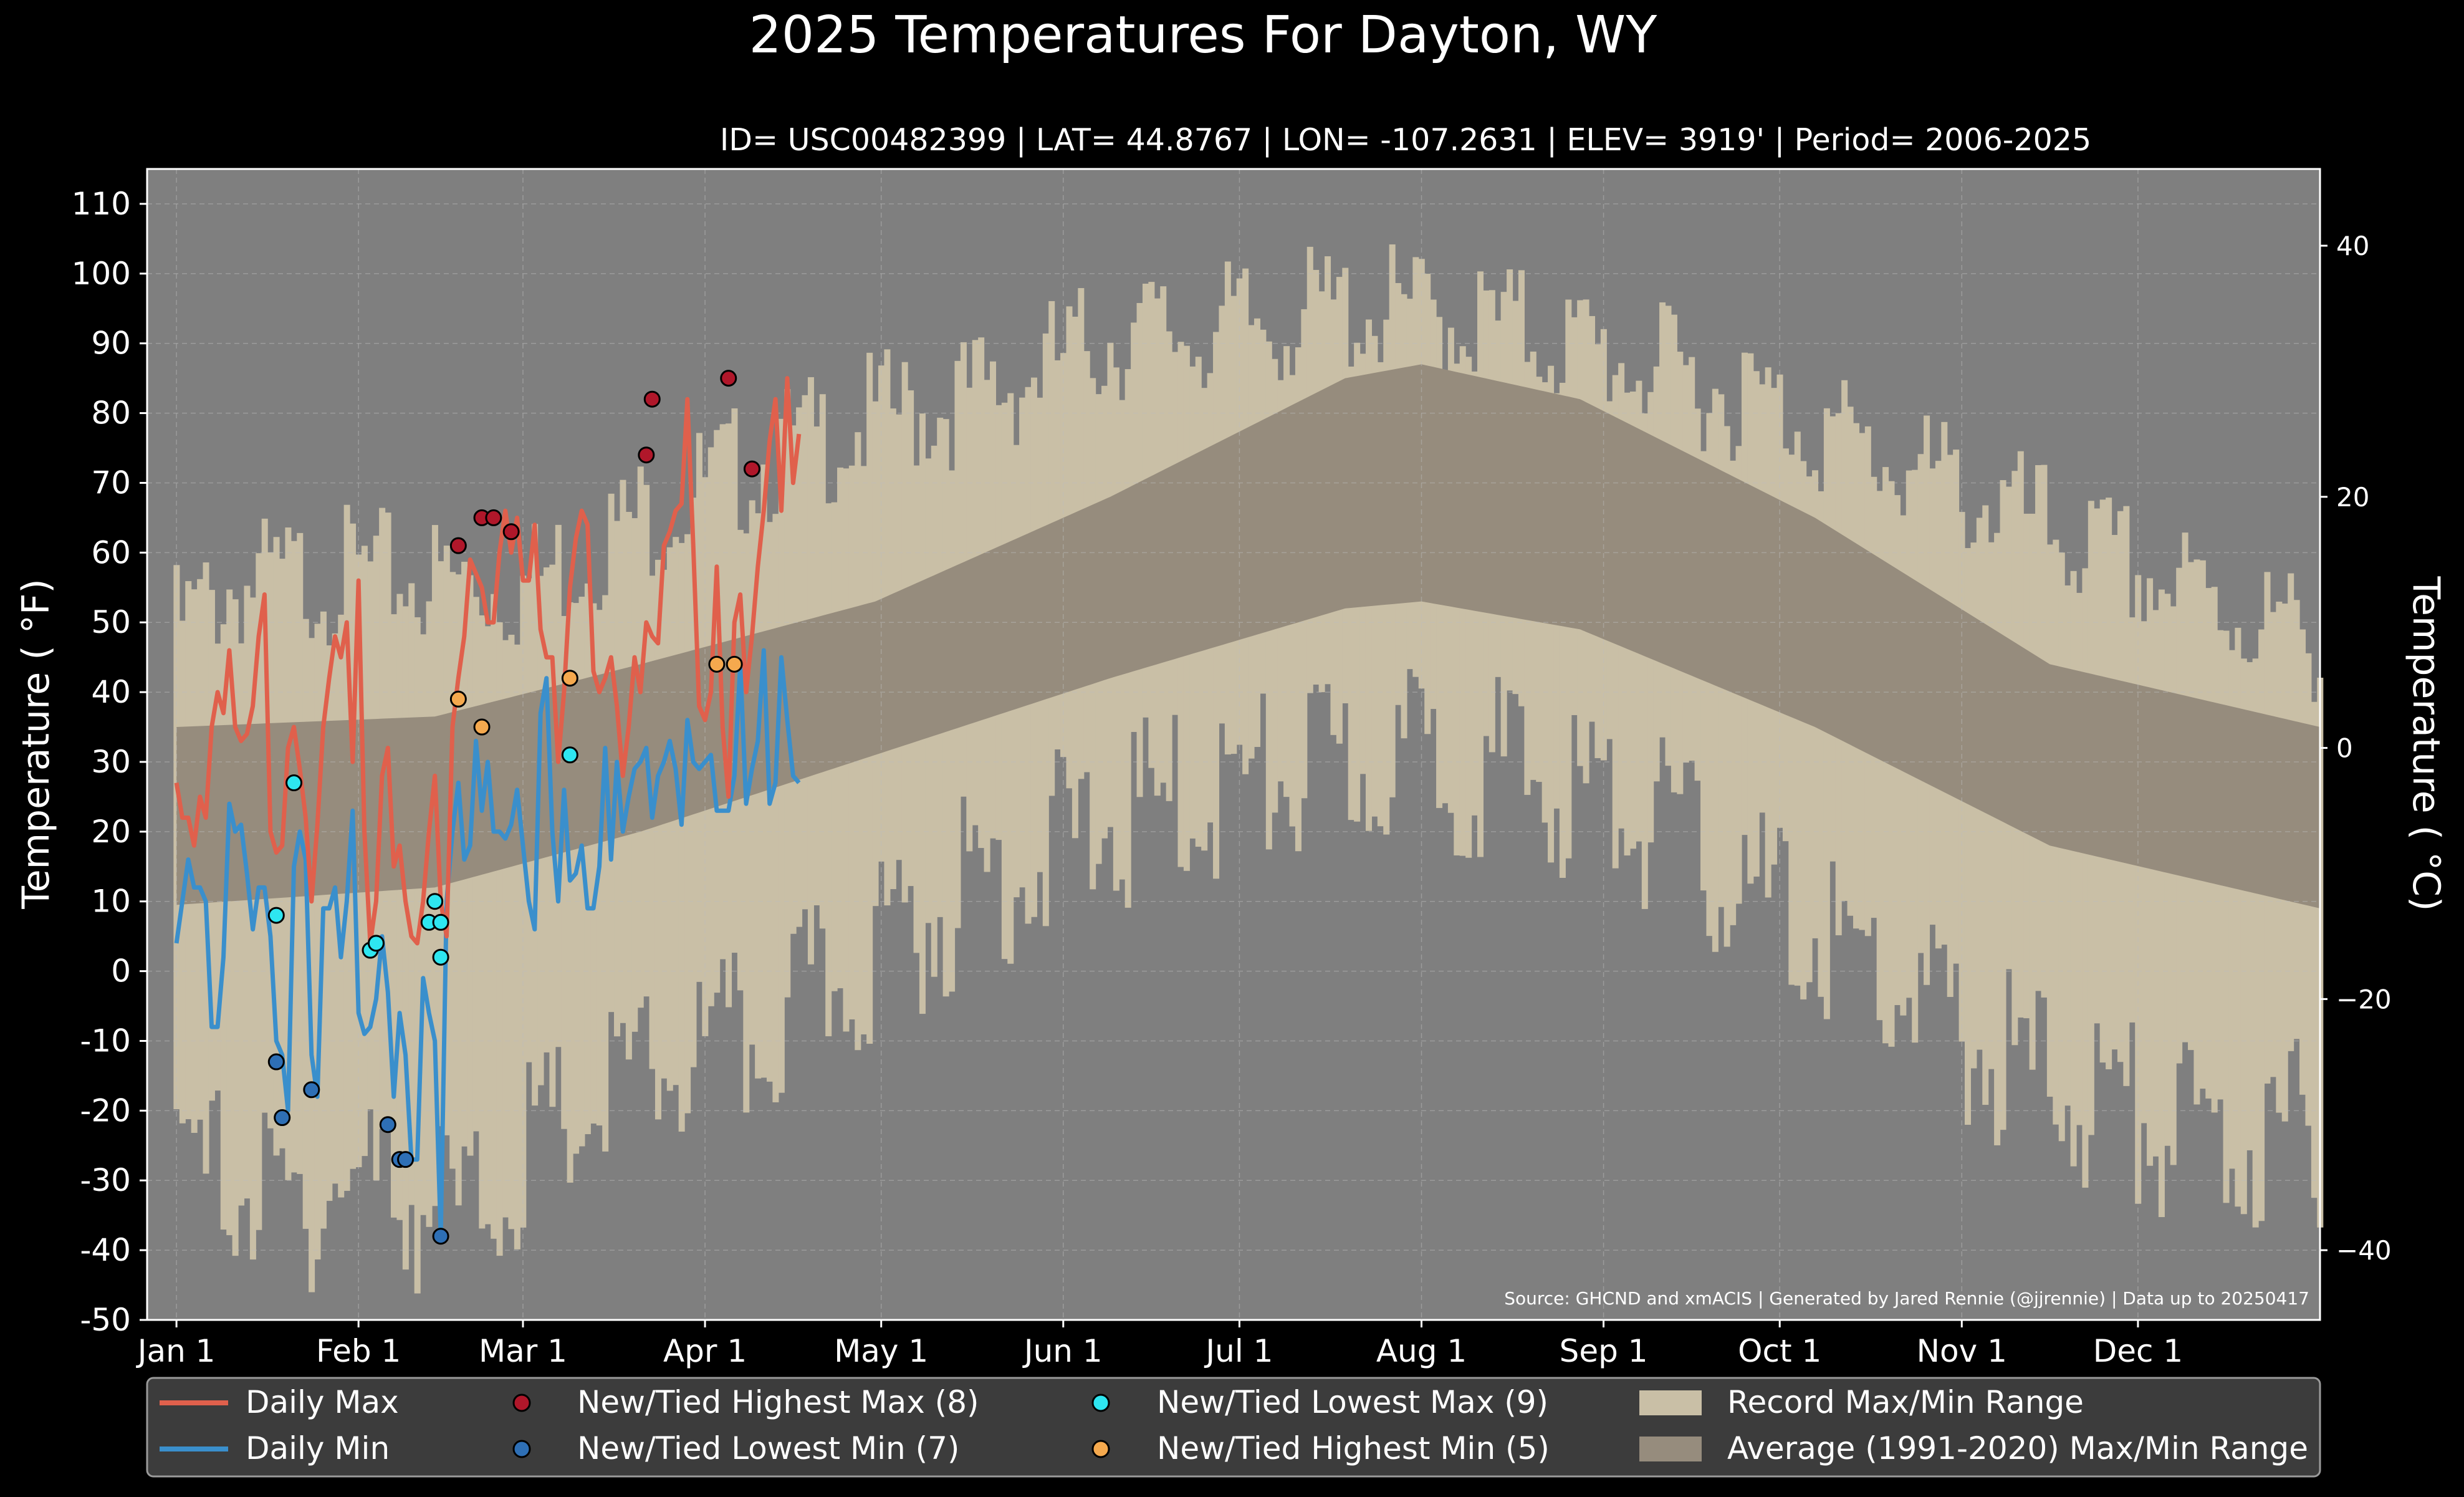 The image size is (2464, 1497). What do you see at coordinates (2344, 748) in the screenshot?
I see `y-tick-label-right: 0` at bounding box center [2344, 748].